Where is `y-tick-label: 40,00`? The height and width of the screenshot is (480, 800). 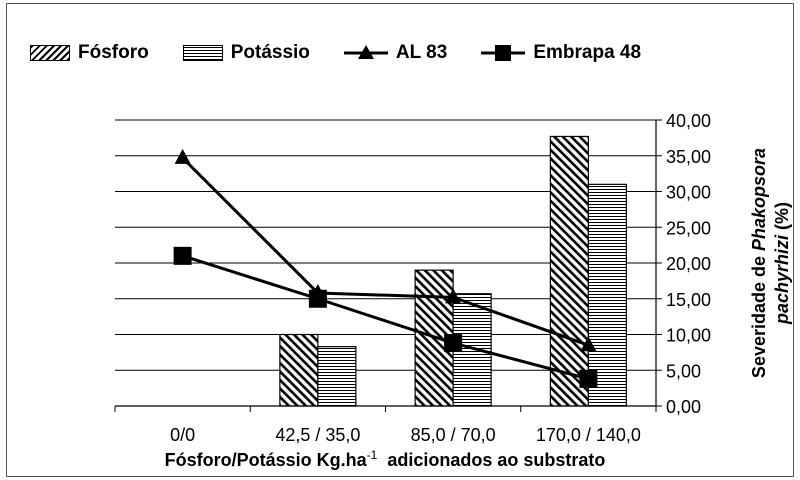
y-tick-label: 40,00 is located at coordinates (688, 121).